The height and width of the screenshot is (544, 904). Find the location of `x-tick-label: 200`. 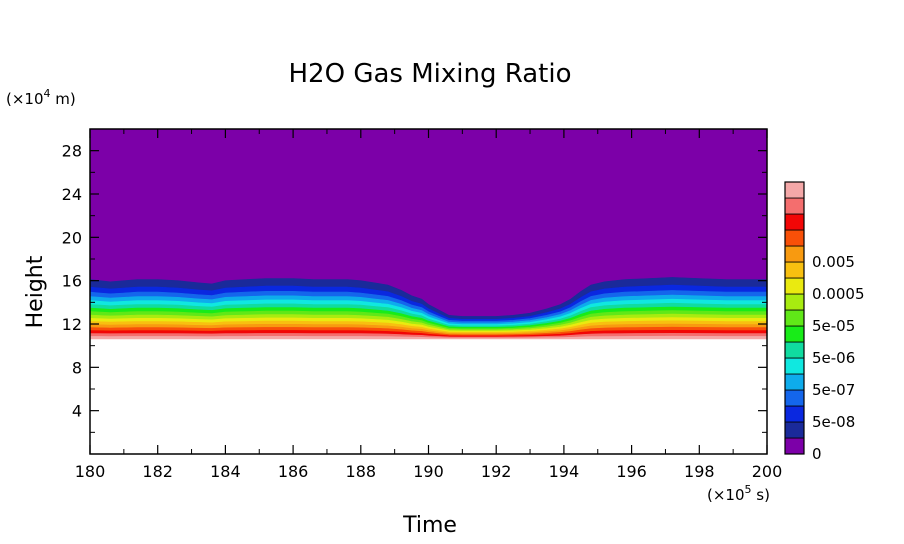

x-tick-label: 200 is located at coordinates (767, 471).